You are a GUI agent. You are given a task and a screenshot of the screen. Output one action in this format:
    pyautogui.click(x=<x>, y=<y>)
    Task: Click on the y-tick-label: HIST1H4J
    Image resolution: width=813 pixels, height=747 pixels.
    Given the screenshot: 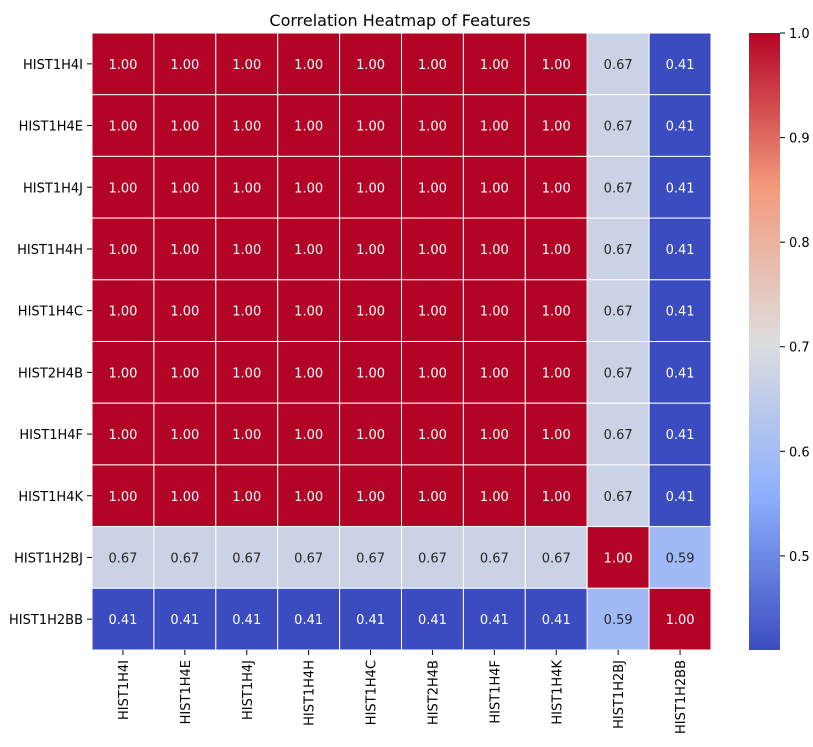 What is the action you would take?
    pyautogui.click(x=53, y=188)
    